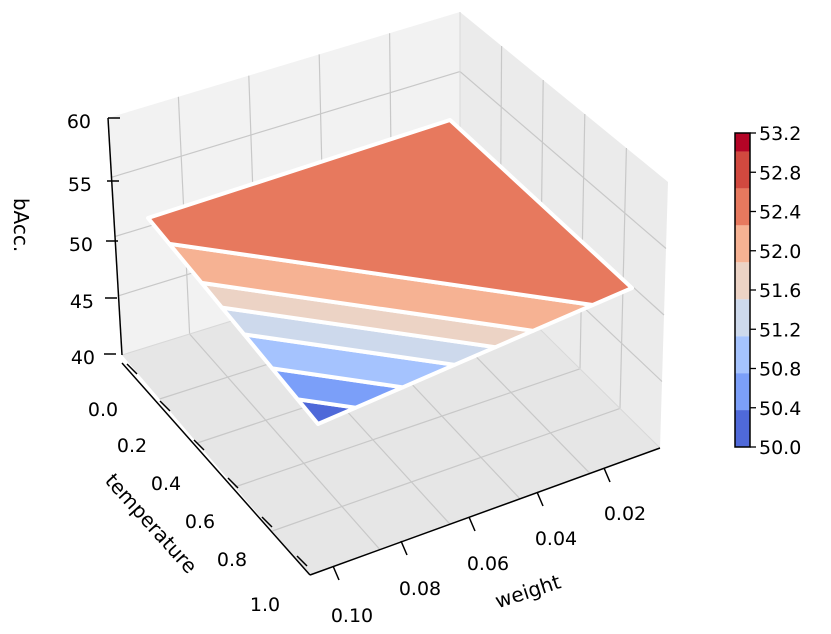 This screenshot has width=831, height=634. Describe the element at coordinates (80, 185) in the screenshot. I see `z-tick-label: 55` at that location.